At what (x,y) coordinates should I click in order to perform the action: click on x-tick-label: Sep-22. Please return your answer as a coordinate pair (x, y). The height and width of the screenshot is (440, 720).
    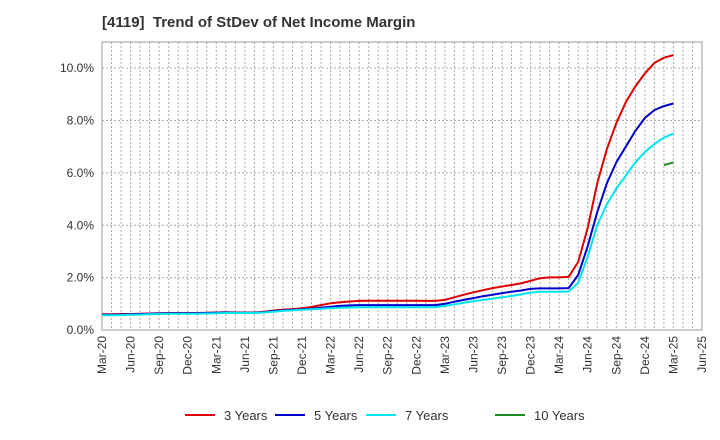
    Looking at the image, I should click on (388, 355).